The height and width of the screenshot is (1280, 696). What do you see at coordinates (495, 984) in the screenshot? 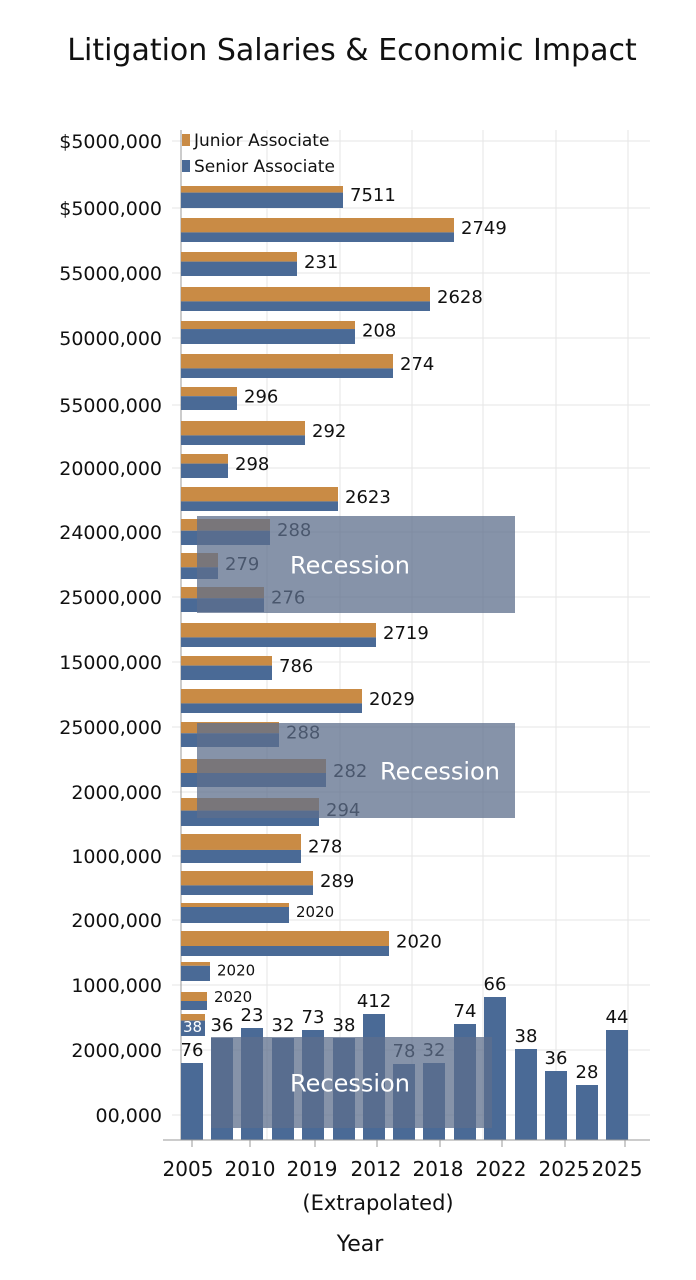
I see `column-value-label: 66` at bounding box center [495, 984].